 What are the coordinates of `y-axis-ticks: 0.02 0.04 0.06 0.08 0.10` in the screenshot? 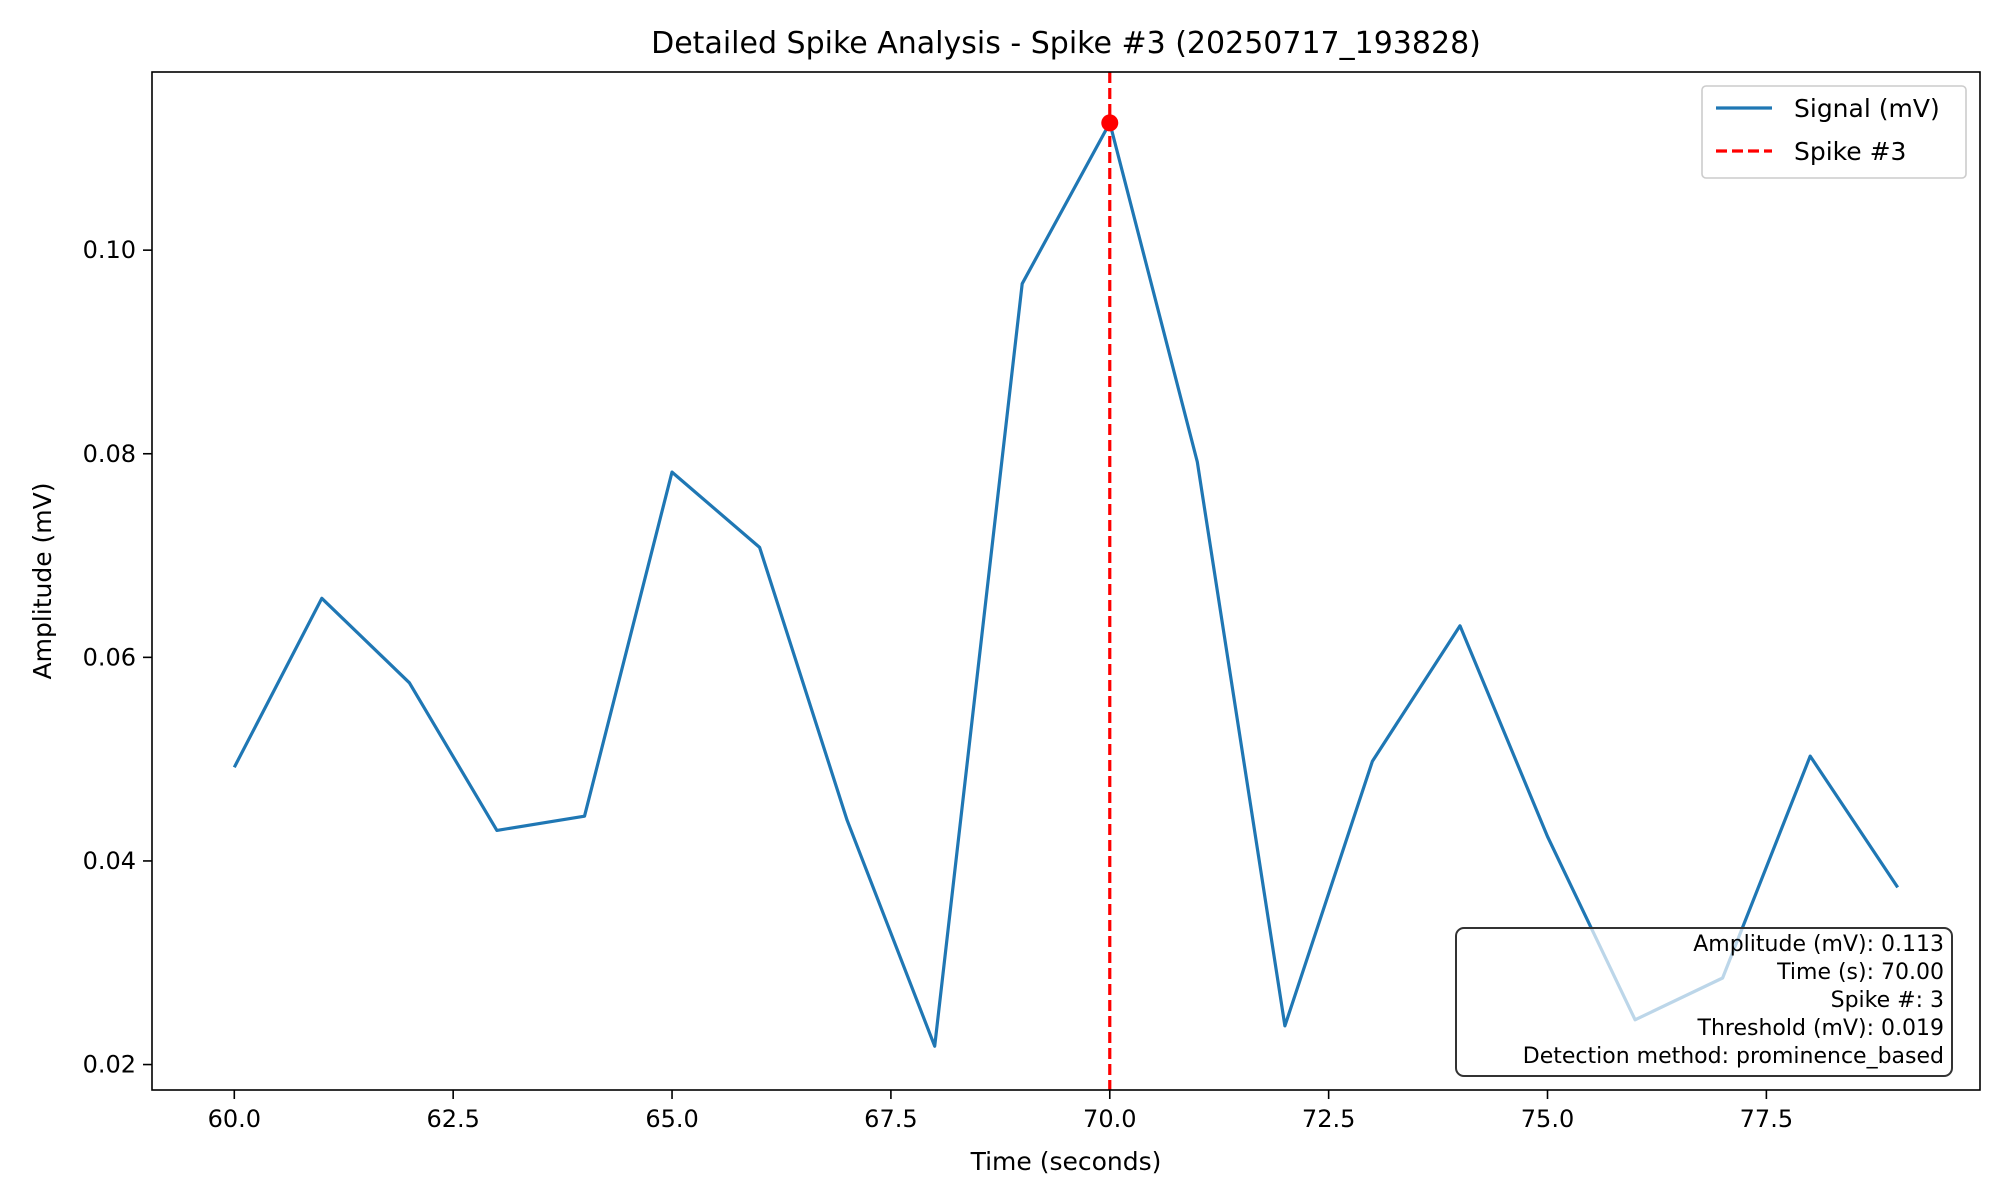 It's located at (117, 657).